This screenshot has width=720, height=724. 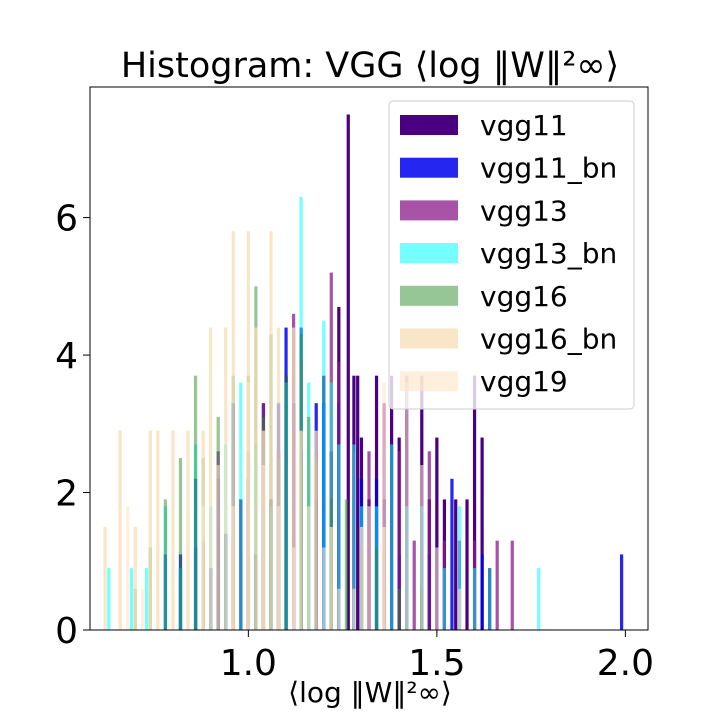 I want to click on legend-swatch-vgg11, so click(x=429, y=125).